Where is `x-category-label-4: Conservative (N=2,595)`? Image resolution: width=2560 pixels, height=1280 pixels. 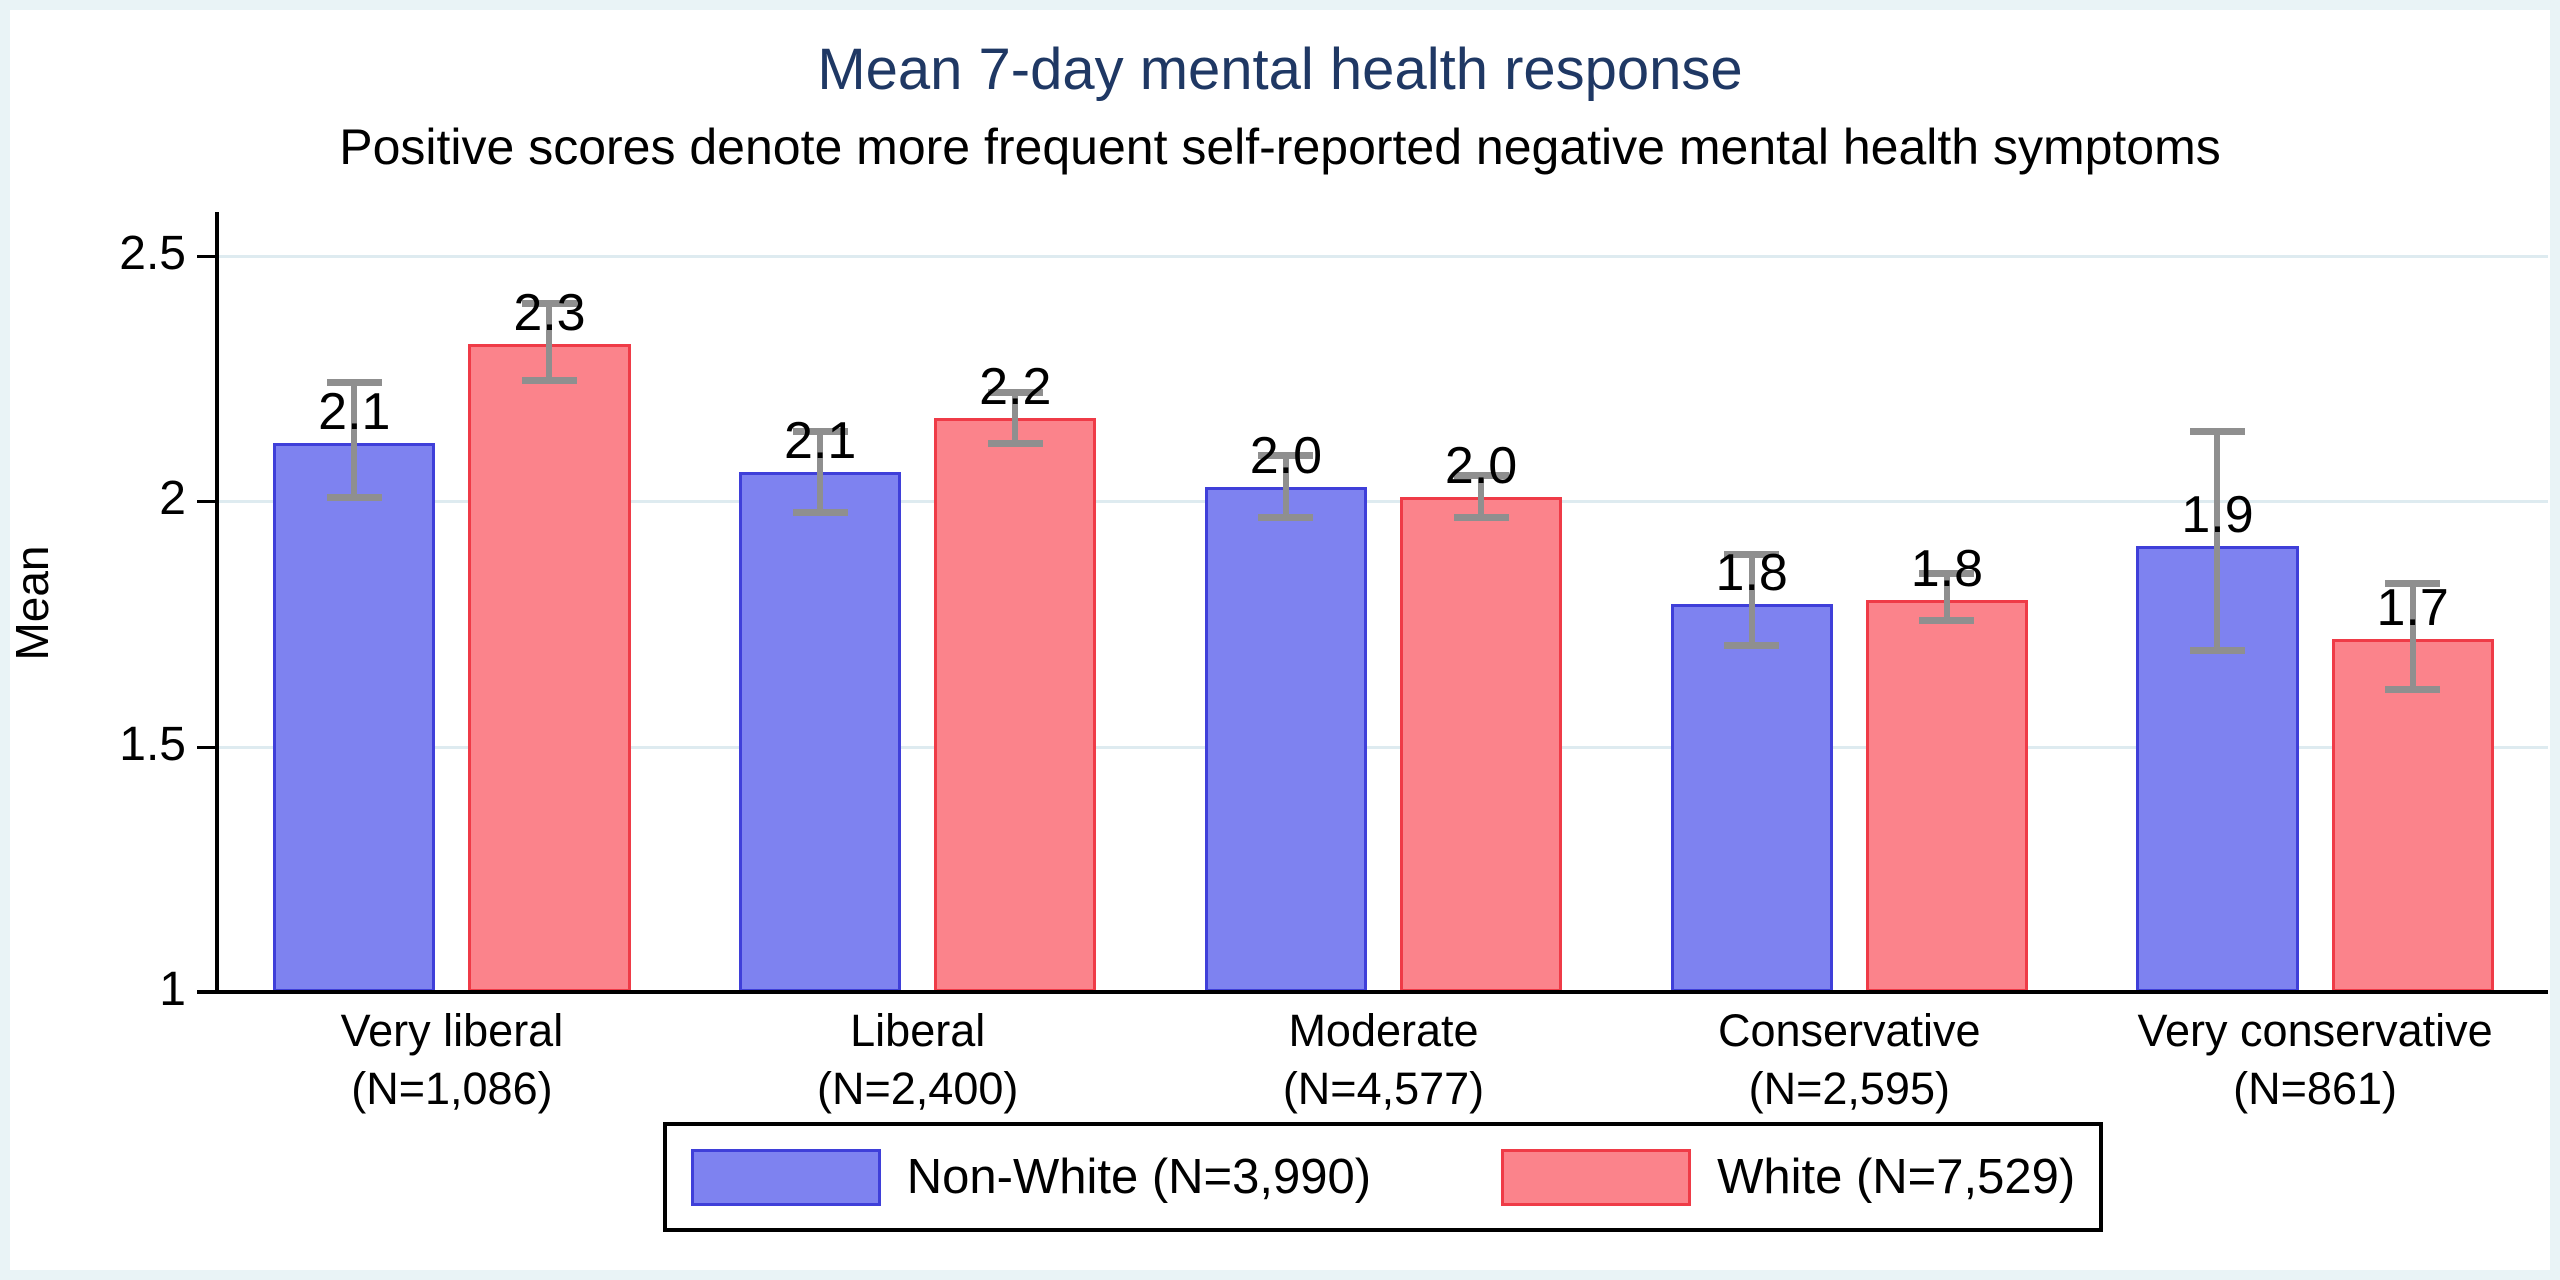
x-category-label-4: Conservative (N=2,595) is located at coordinates (1849, 1062).